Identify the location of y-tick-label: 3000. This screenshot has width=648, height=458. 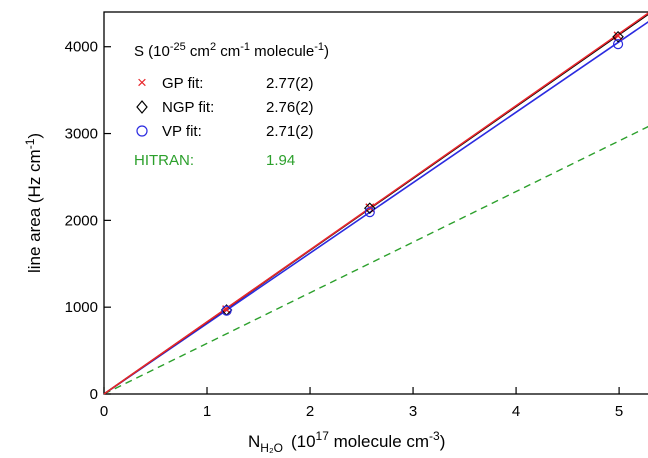
(81, 134).